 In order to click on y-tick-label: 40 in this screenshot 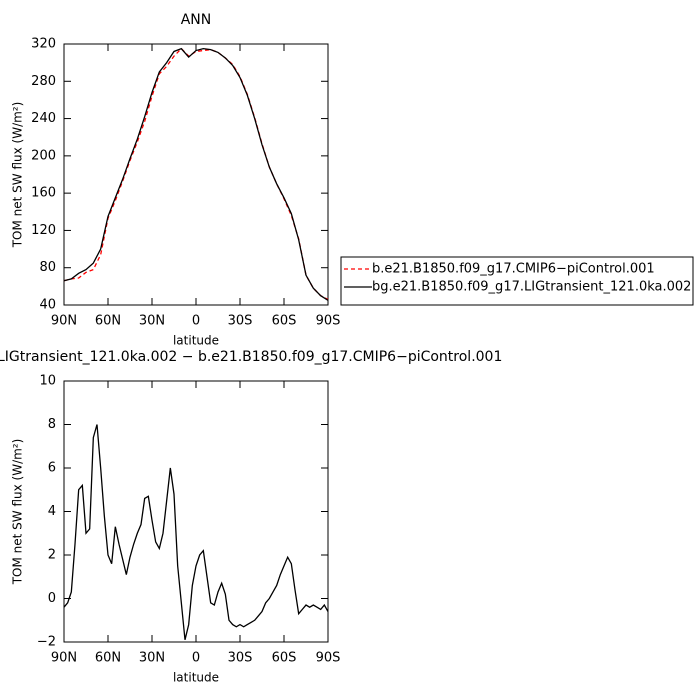, I will do `click(47, 305)`.